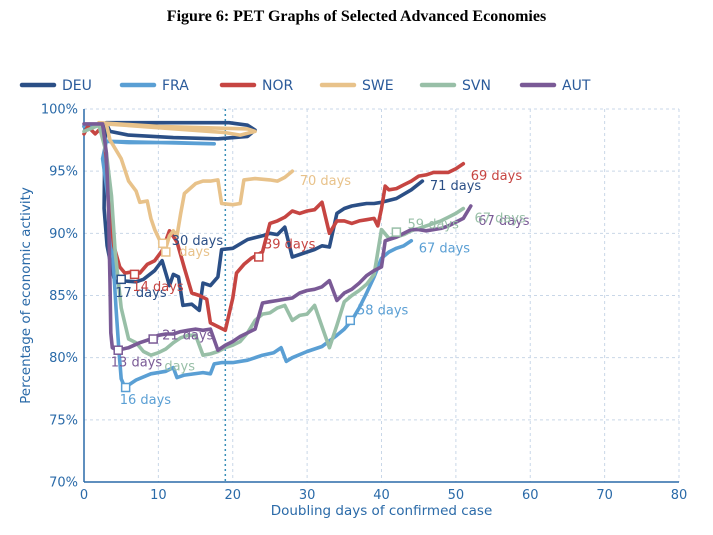 This screenshot has width=713, height=535. I want to click on legend-label-svn: SVN, so click(476, 86).